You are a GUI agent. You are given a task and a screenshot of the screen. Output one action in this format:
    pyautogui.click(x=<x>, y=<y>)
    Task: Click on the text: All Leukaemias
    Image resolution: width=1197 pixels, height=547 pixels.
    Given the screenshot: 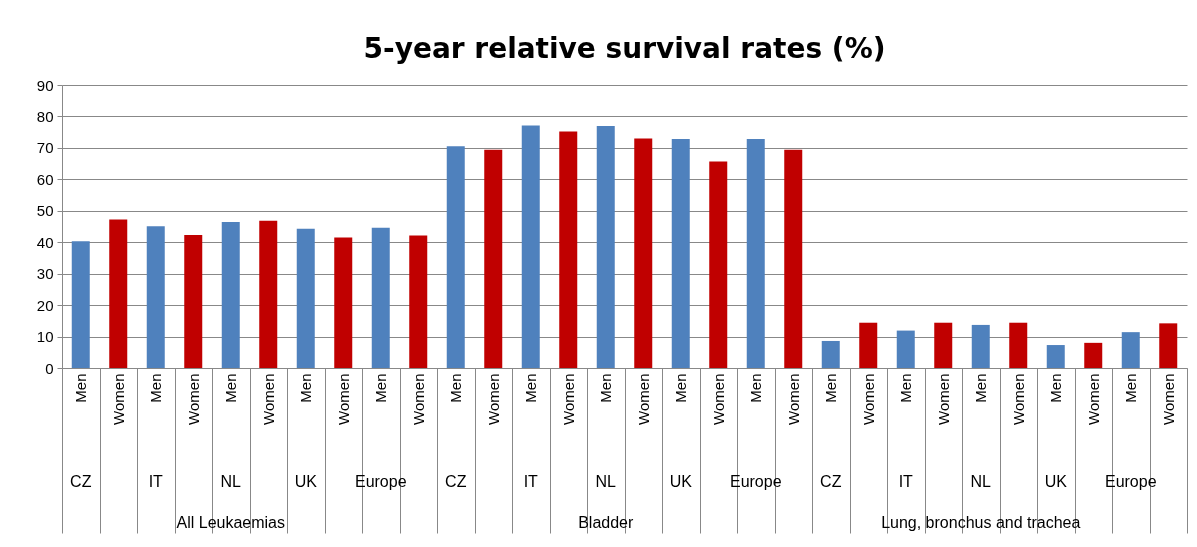 What is the action you would take?
    pyautogui.click(x=230, y=522)
    